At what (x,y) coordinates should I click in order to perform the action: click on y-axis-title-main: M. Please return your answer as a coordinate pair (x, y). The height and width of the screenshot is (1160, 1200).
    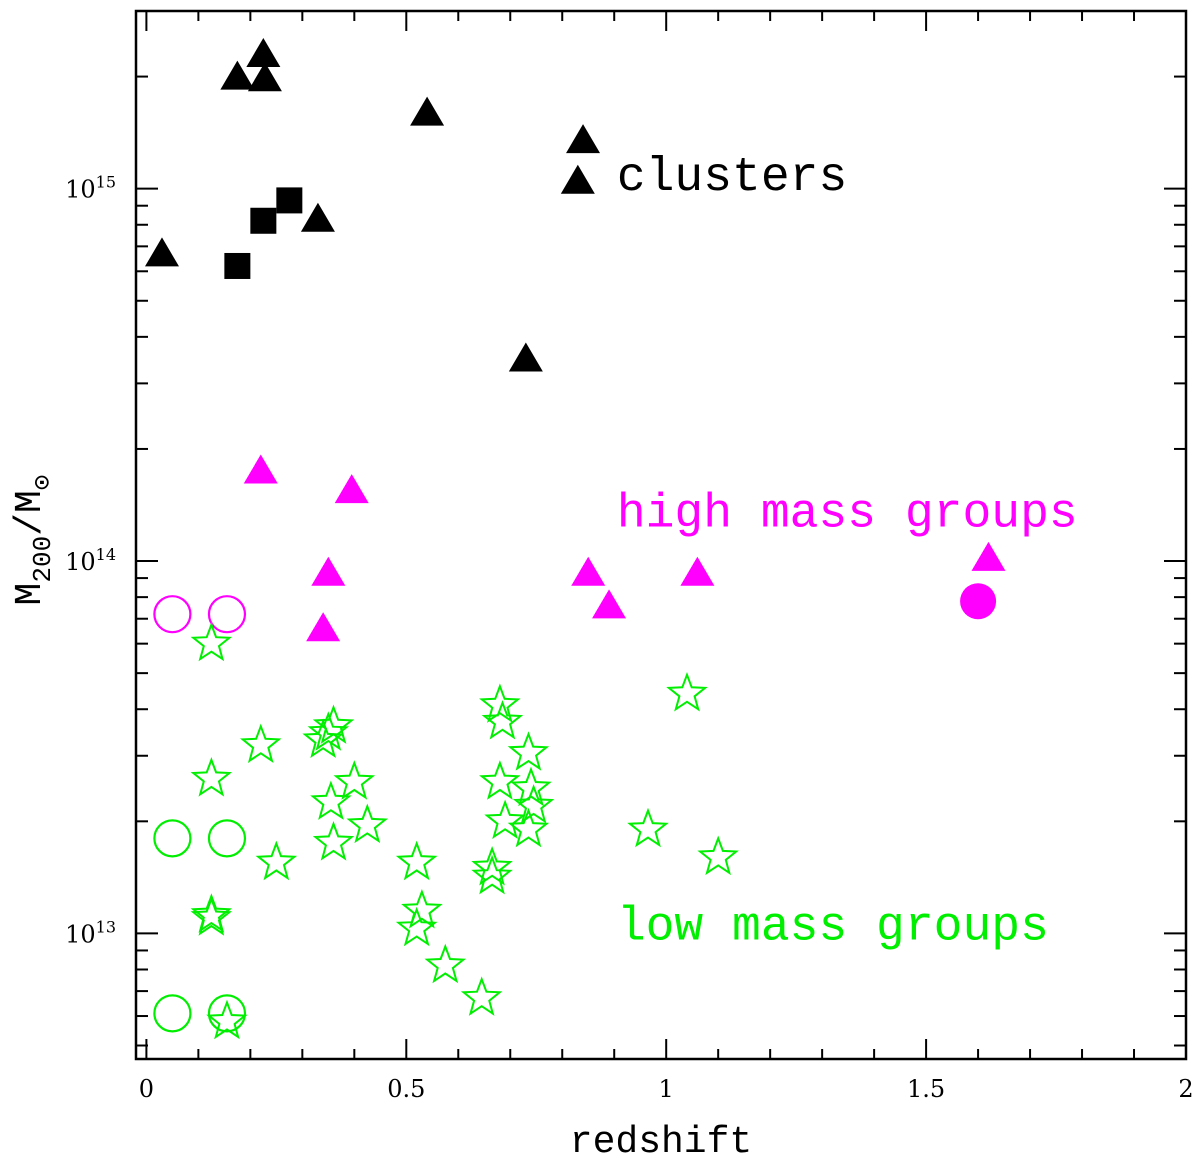
    Looking at the image, I should click on (30, 594).